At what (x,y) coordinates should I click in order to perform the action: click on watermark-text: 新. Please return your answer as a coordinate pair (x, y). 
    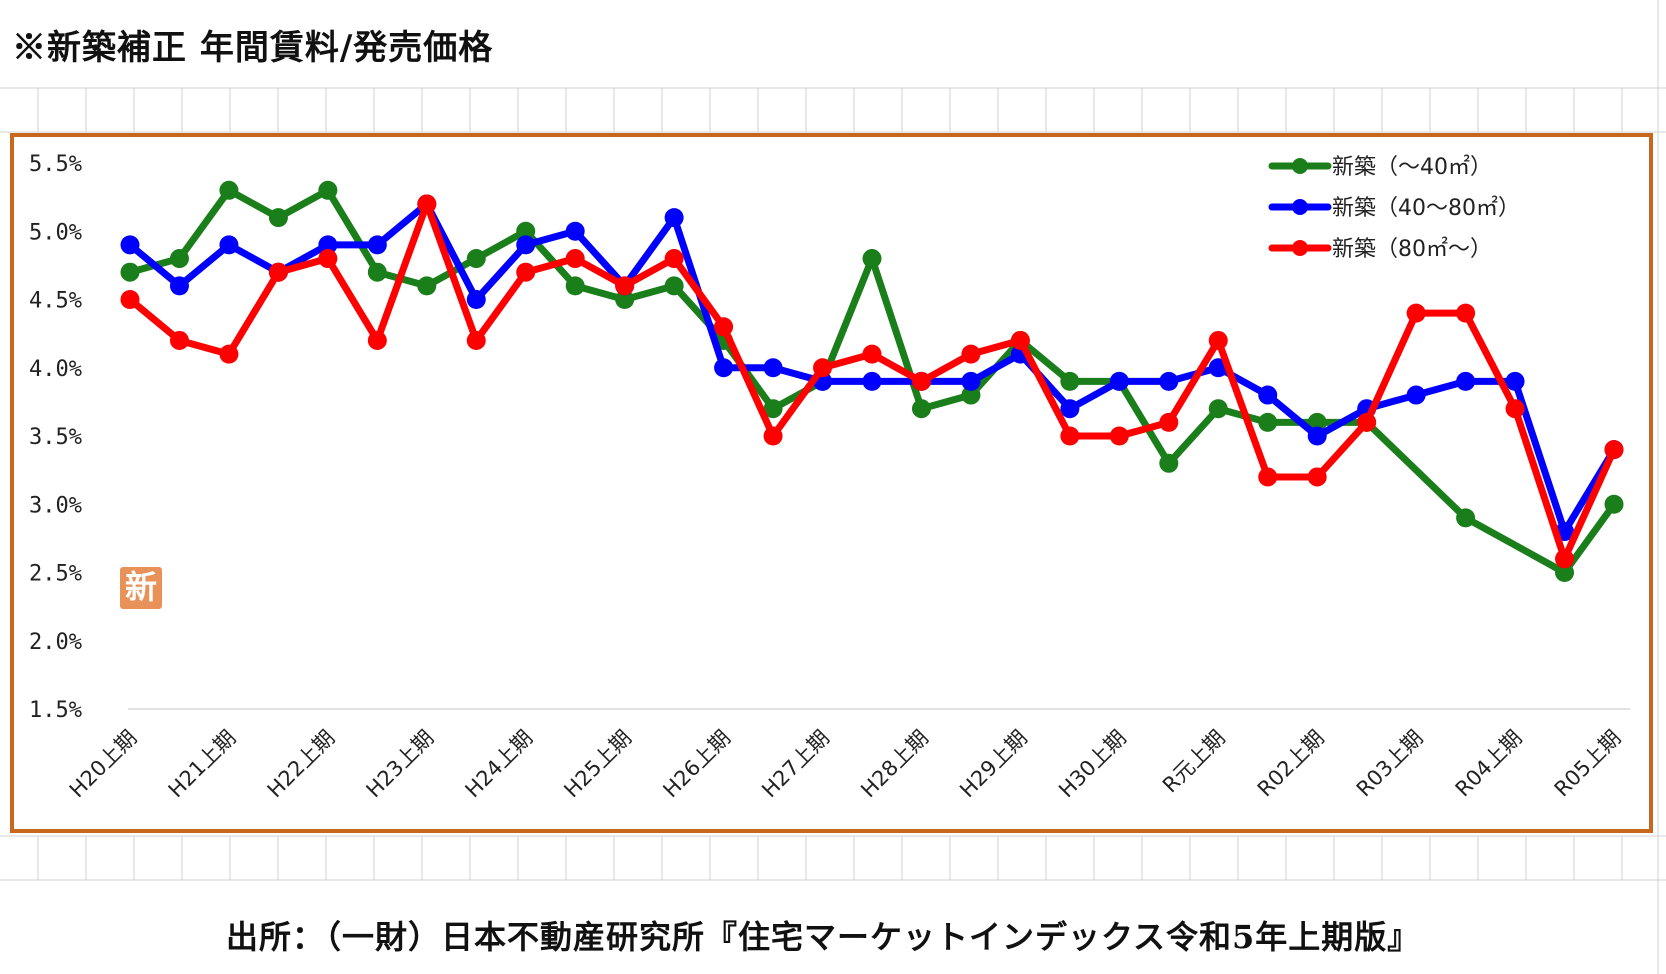
    Looking at the image, I should click on (141, 587).